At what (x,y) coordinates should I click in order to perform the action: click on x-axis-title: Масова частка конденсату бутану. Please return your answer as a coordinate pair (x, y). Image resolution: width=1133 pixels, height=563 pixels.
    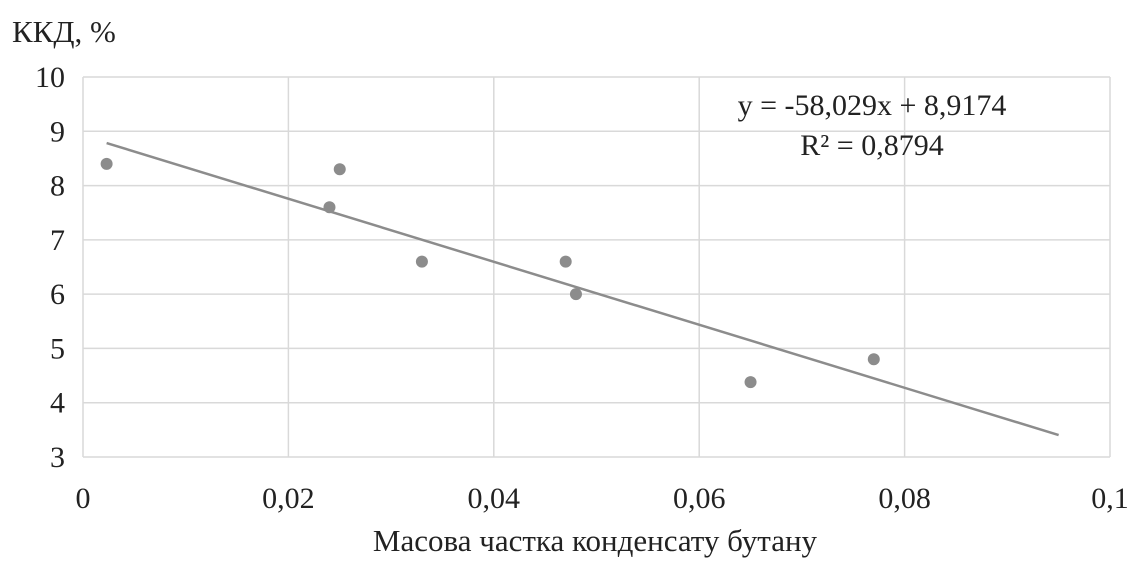
    Looking at the image, I should click on (595, 540).